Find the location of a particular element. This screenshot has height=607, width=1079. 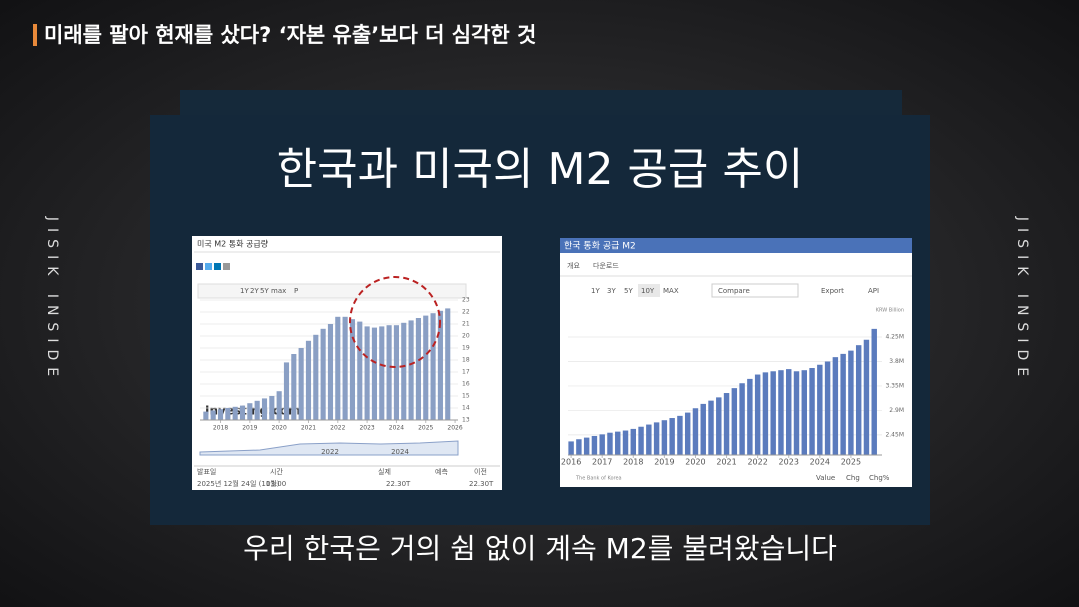

table-header: 시간 is located at coordinates (276, 471).